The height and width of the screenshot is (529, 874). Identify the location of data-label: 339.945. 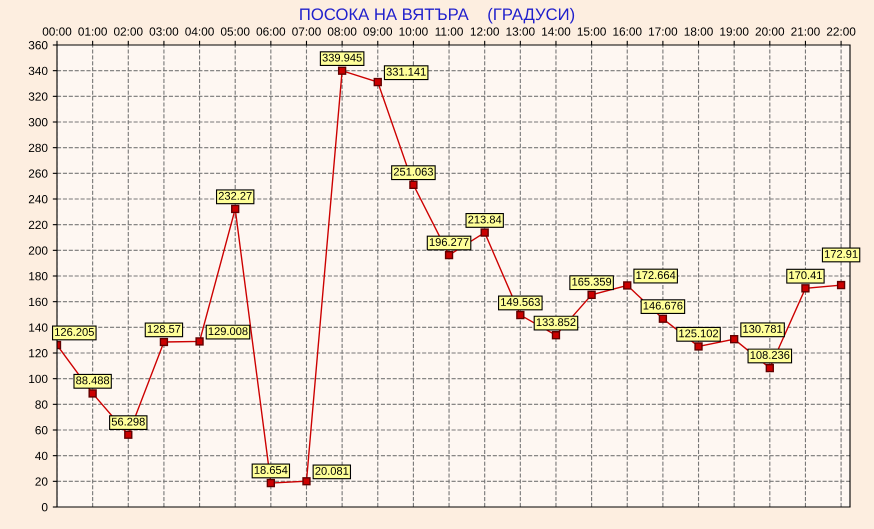
(342, 58).